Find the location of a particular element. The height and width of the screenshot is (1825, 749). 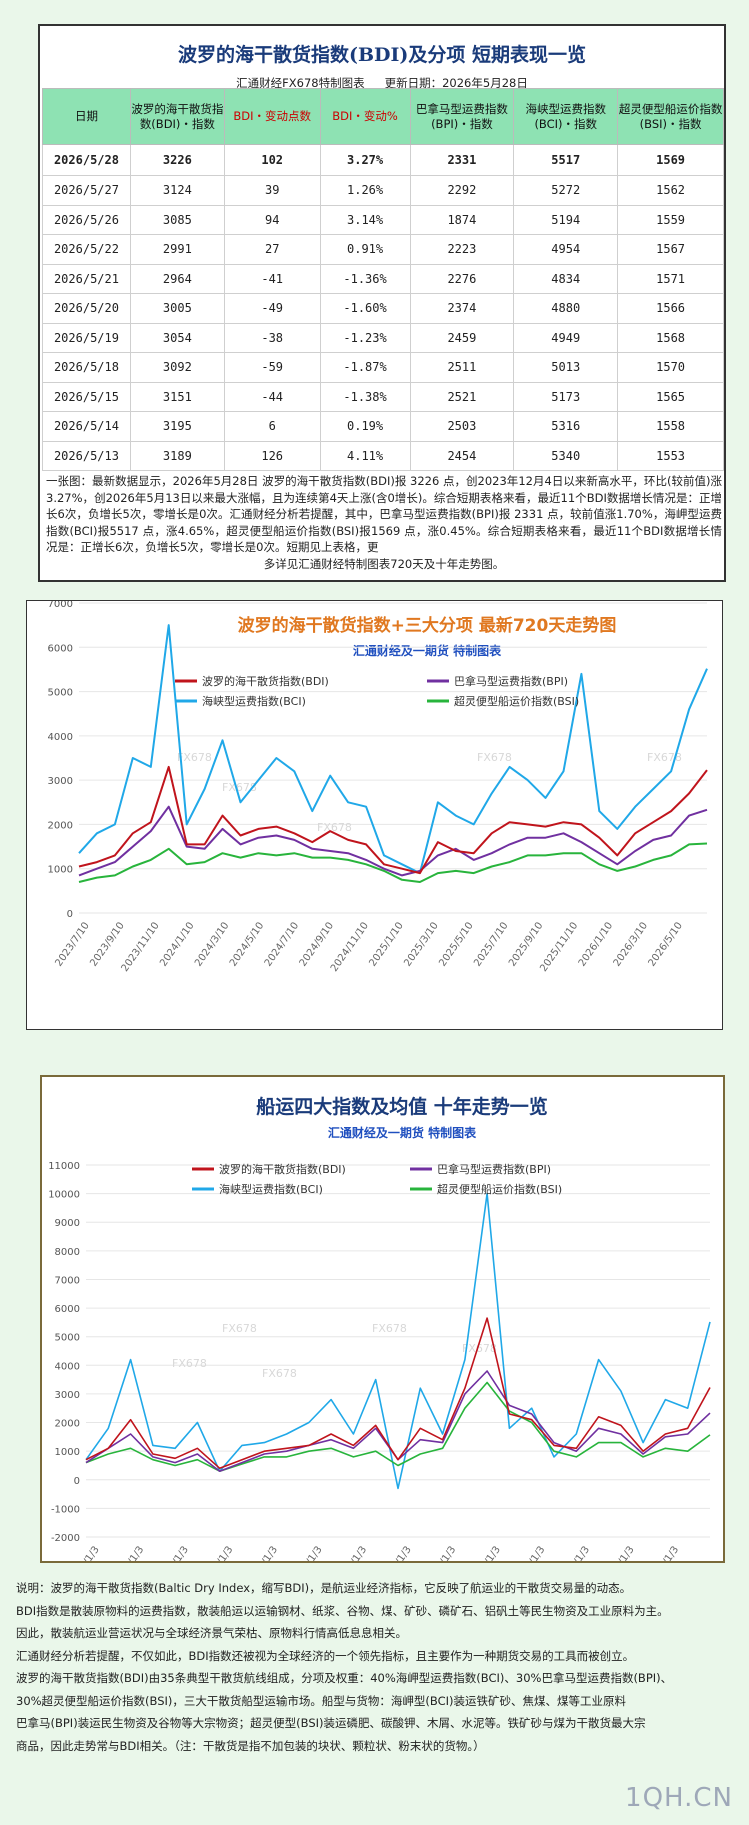

y-tick-label: -1000 is located at coordinates (65, 1509).